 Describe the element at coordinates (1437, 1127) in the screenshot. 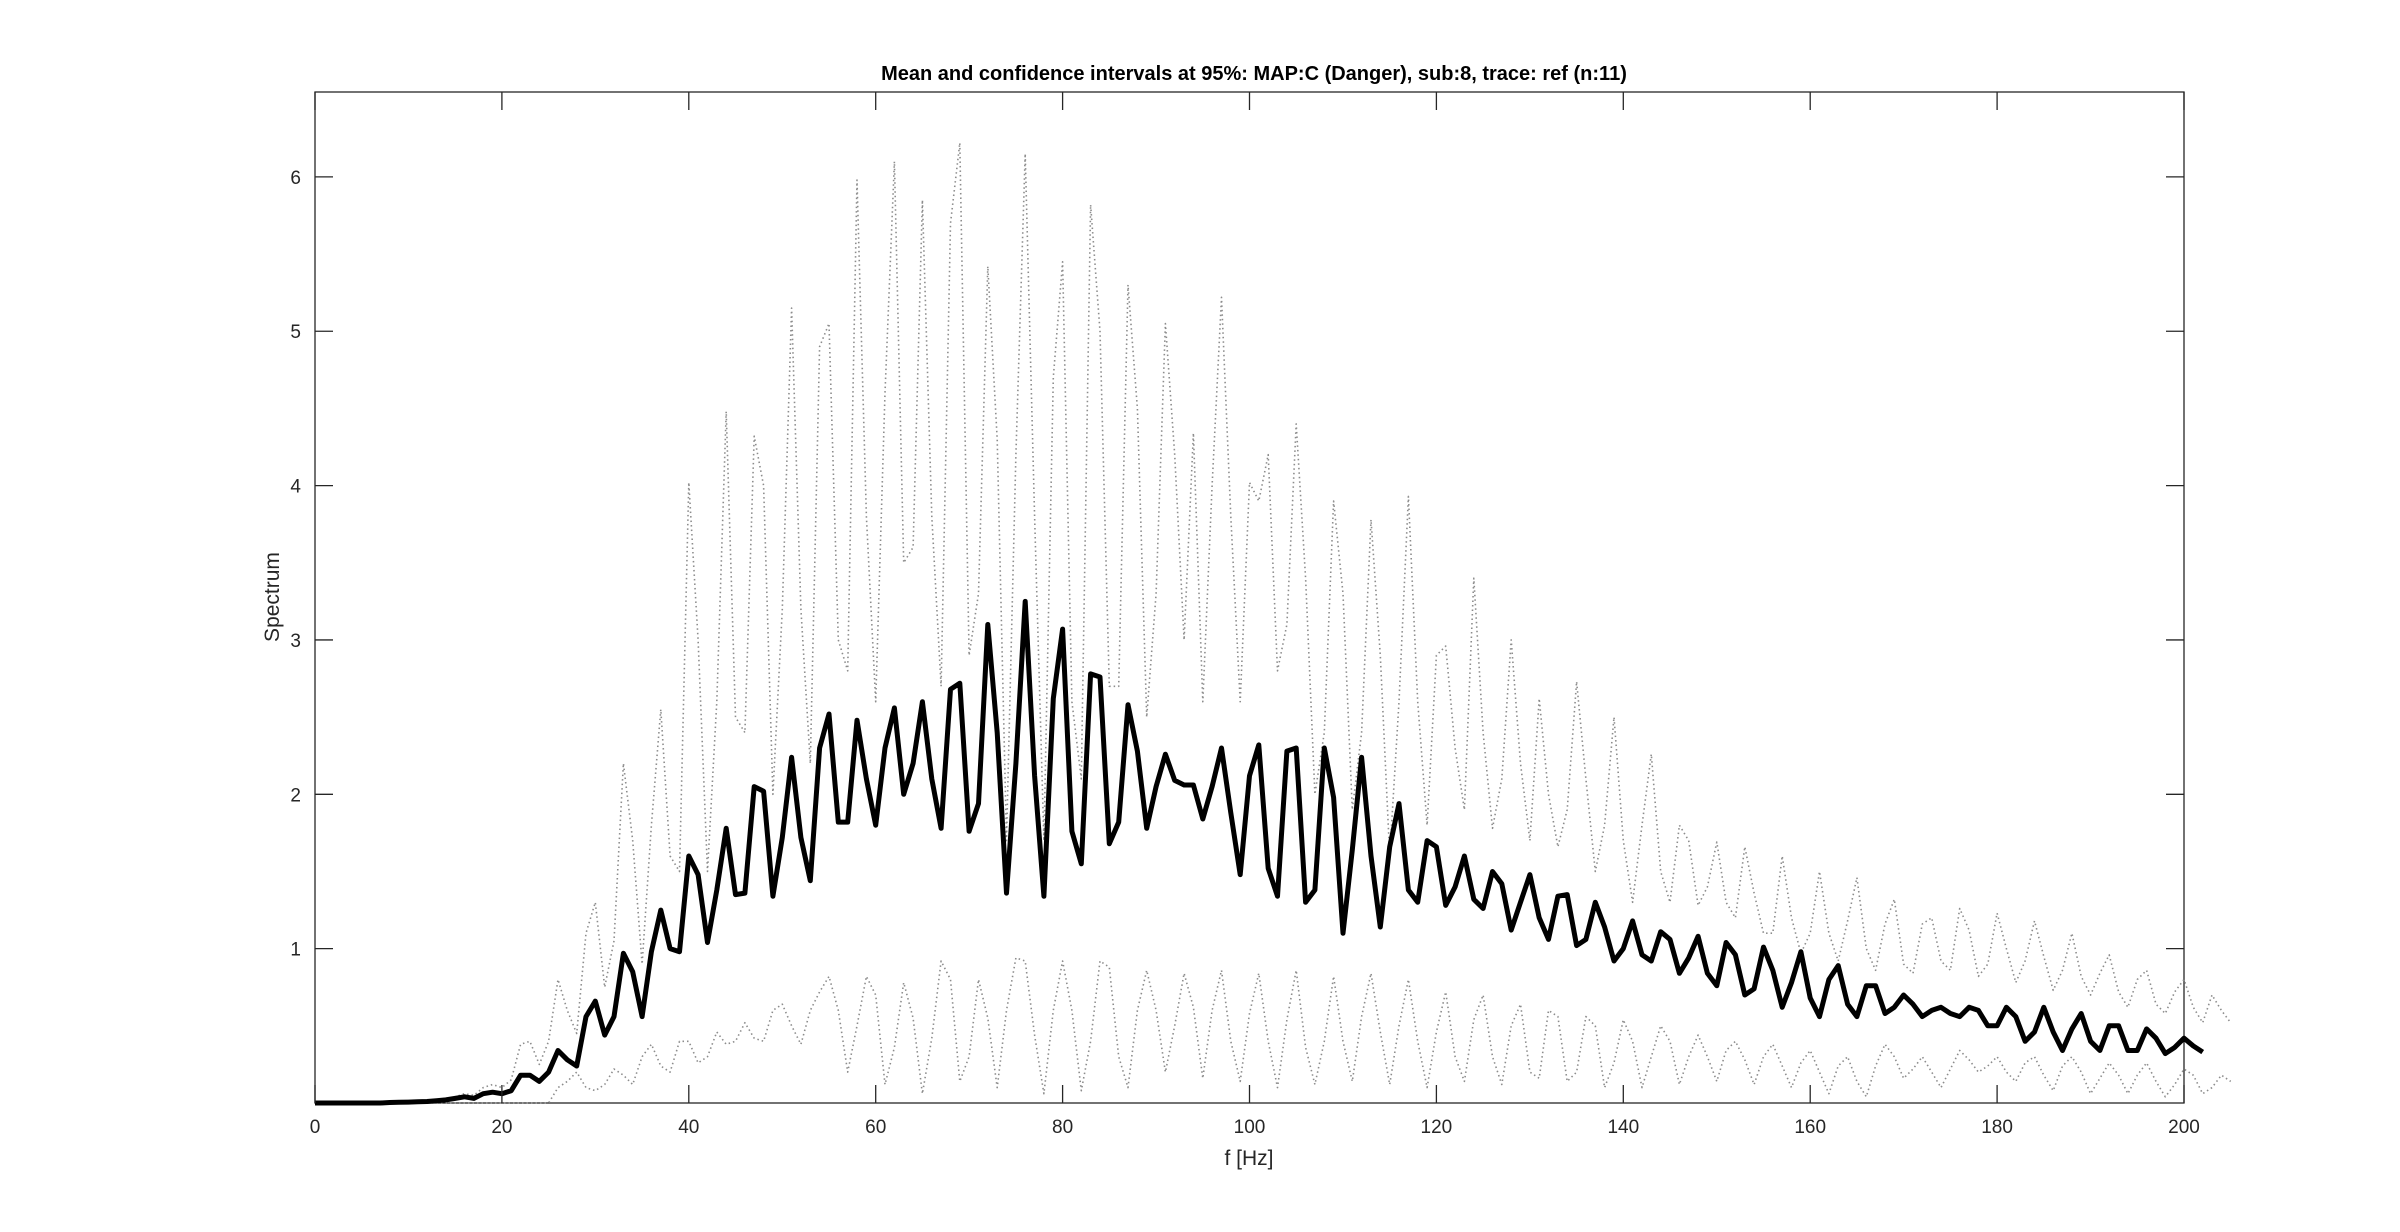

I see `x-tick-label: 120` at that location.